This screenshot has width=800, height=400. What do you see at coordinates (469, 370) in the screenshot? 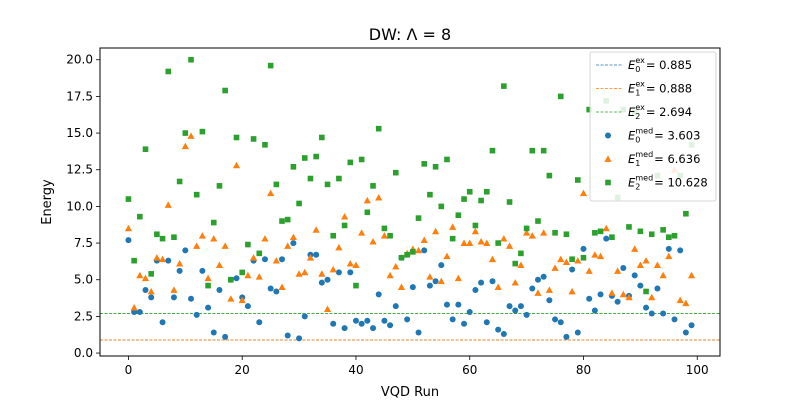
I see `x-tick-label-3: 60` at bounding box center [469, 370].